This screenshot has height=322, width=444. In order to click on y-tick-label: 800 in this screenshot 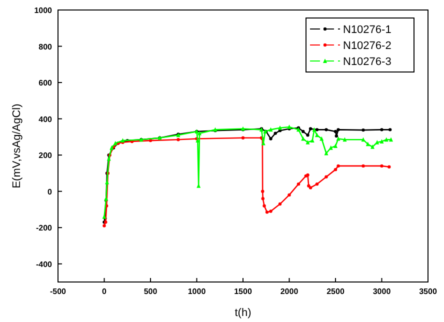, I will do `click(45, 47)`.